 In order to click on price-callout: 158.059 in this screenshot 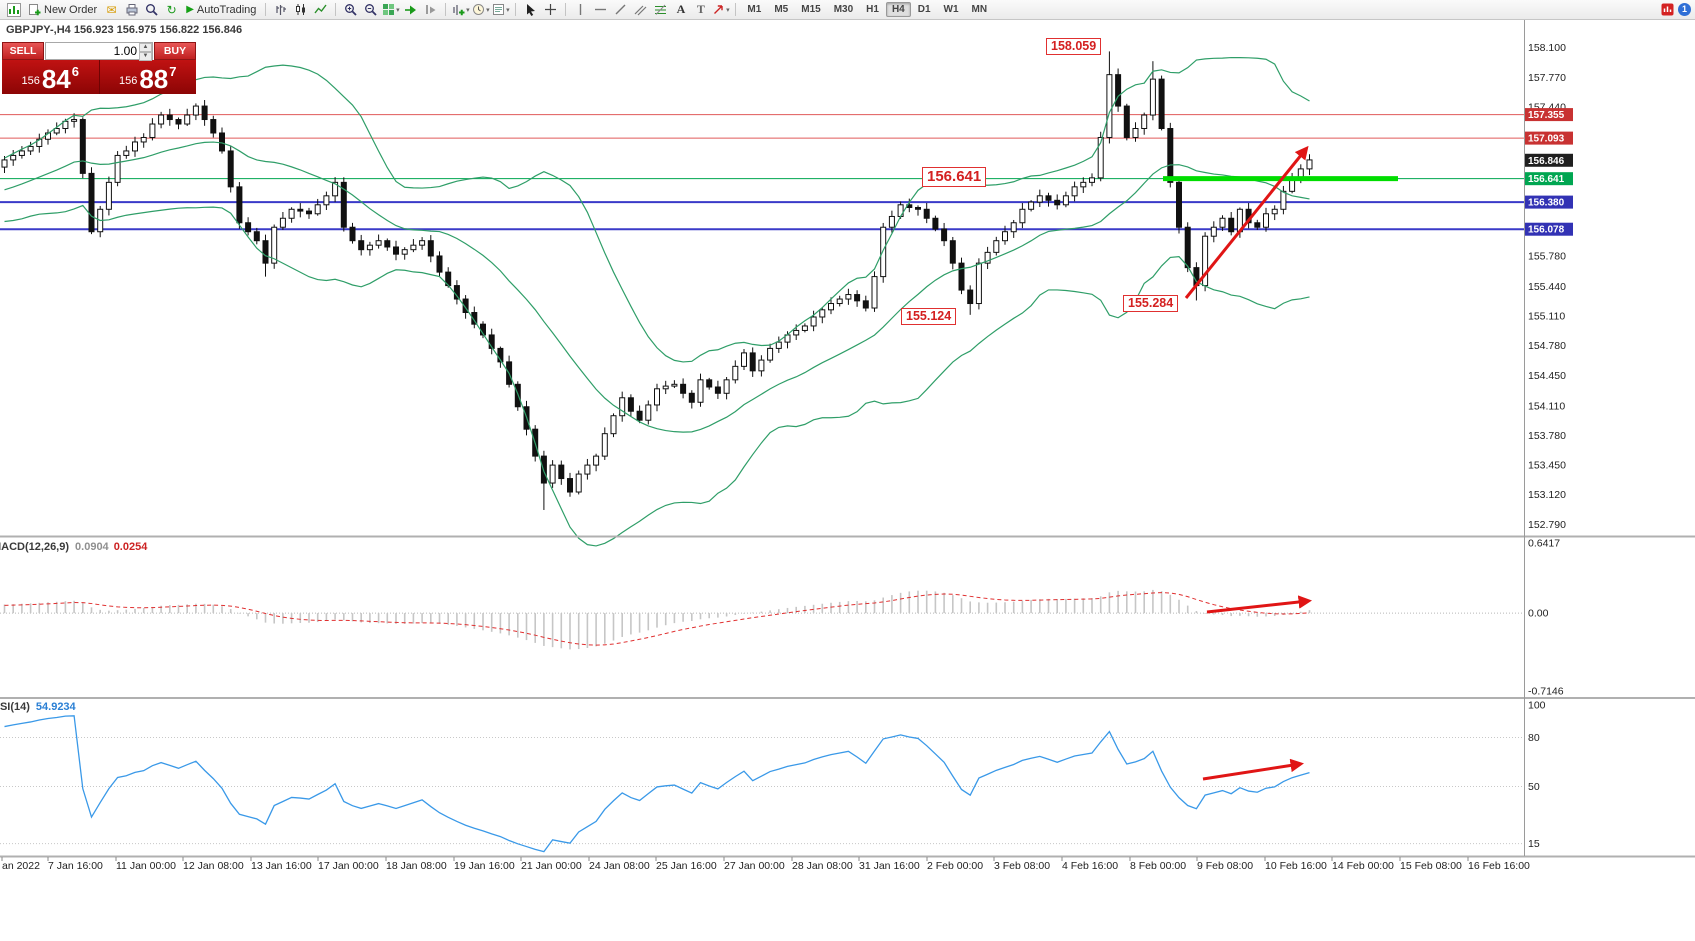, I will do `click(1074, 46)`.